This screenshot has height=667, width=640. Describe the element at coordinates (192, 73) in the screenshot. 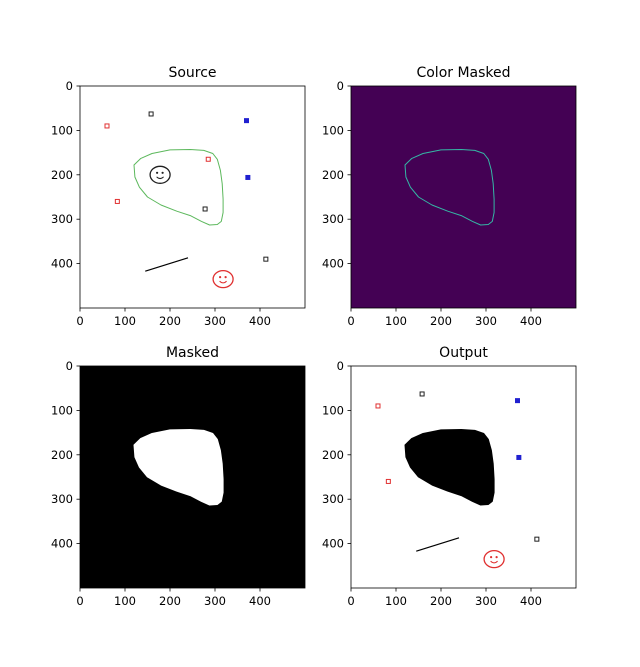

I see `panel-title: Source` at that location.